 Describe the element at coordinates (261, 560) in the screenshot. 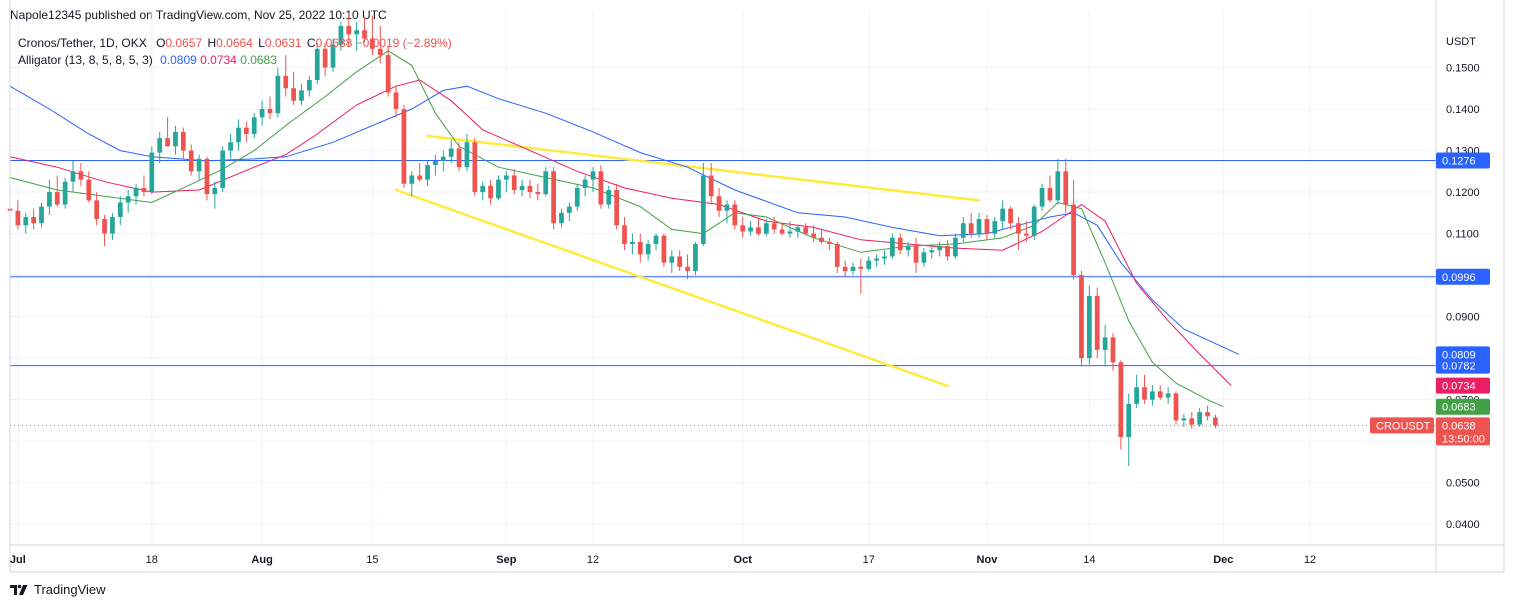

I see `time-tick-label: Aug` at that location.